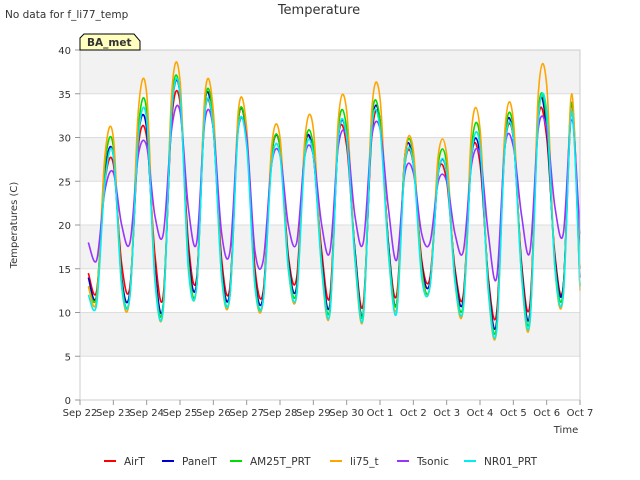 This screenshot has height=480, width=640. What do you see at coordinates (213, 413) in the screenshot?
I see `x-tick-label: Sep 26` at bounding box center [213, 413].